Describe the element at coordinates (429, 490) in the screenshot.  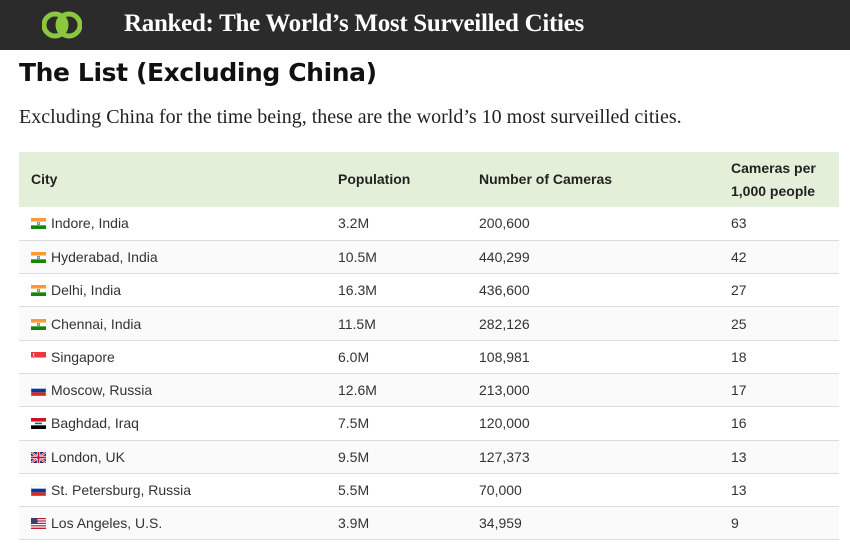
I see `table-row: St. Petersburg, Russia 5.5M 70,000 13` at that location.